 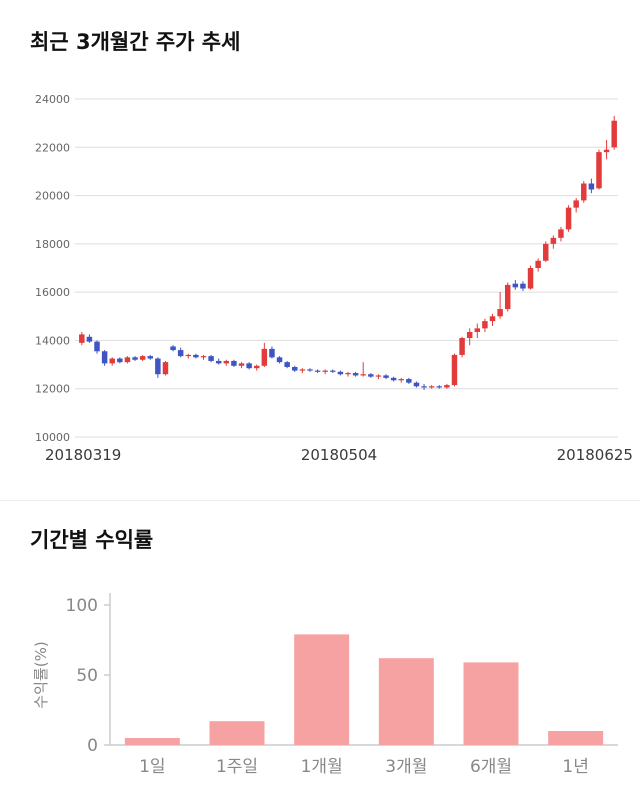 I want to click on x-tick-mid: 20180504, so click(x=339, y=455).